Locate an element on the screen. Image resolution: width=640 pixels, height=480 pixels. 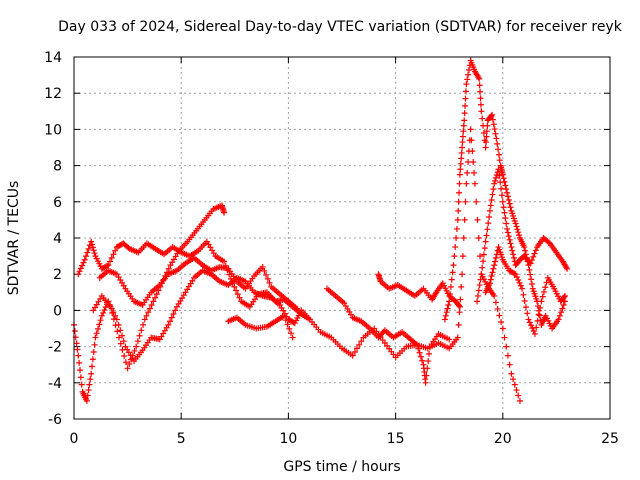
x-tick-label: 25 is located at coordinates (610, 439).